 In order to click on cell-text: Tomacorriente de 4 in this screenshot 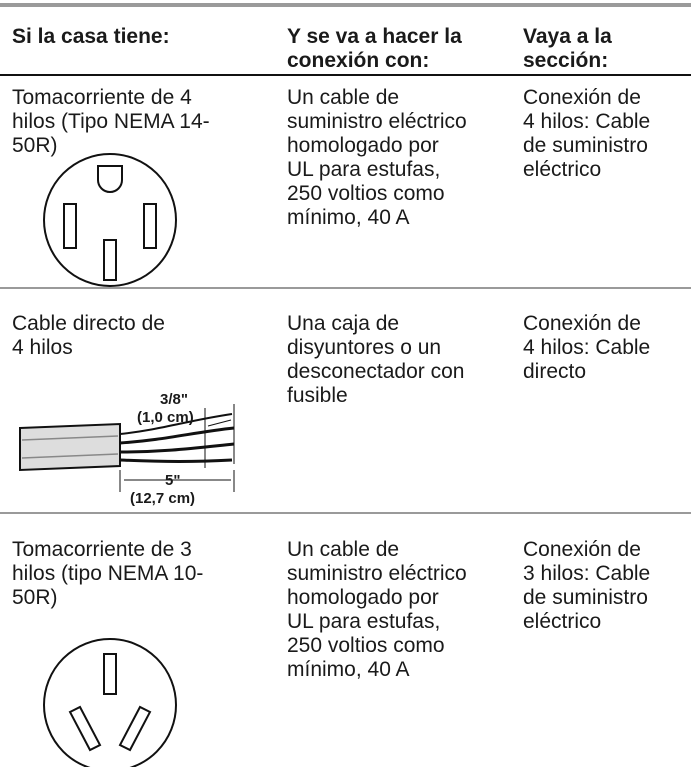, I will do `click(102, 97)`.